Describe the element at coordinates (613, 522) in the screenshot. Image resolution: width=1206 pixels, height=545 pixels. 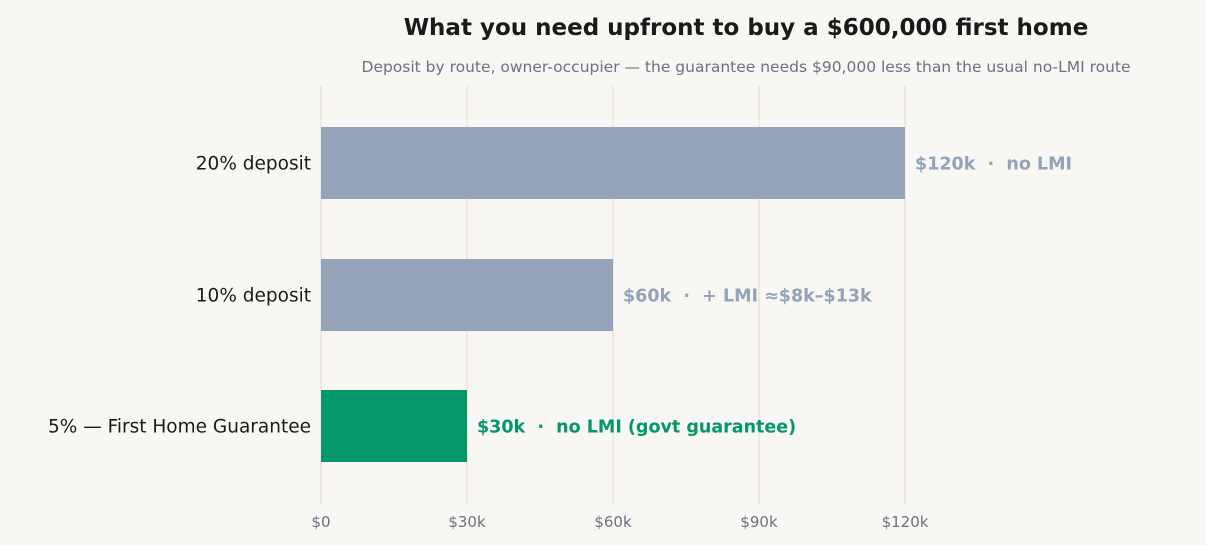
I see `x-tick-label: $60k` at that location.